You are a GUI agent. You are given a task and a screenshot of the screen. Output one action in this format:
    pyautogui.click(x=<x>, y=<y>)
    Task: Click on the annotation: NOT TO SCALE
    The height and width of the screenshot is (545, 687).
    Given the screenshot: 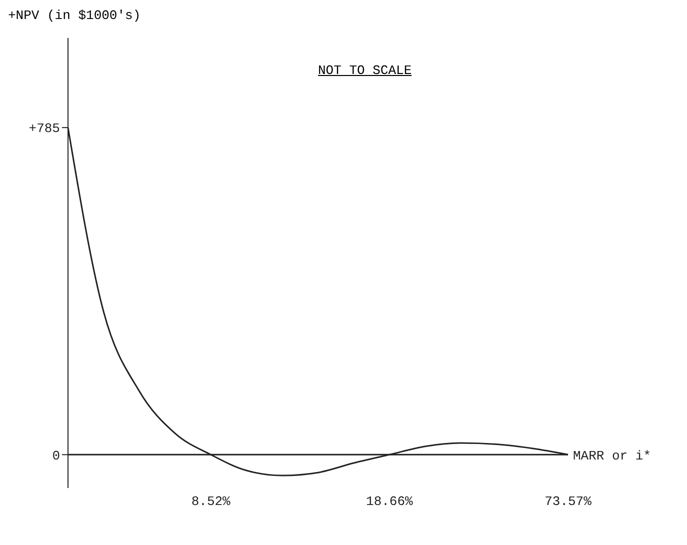 What is the action you would take?
    pyautogui.click(x=365, y=70)
    